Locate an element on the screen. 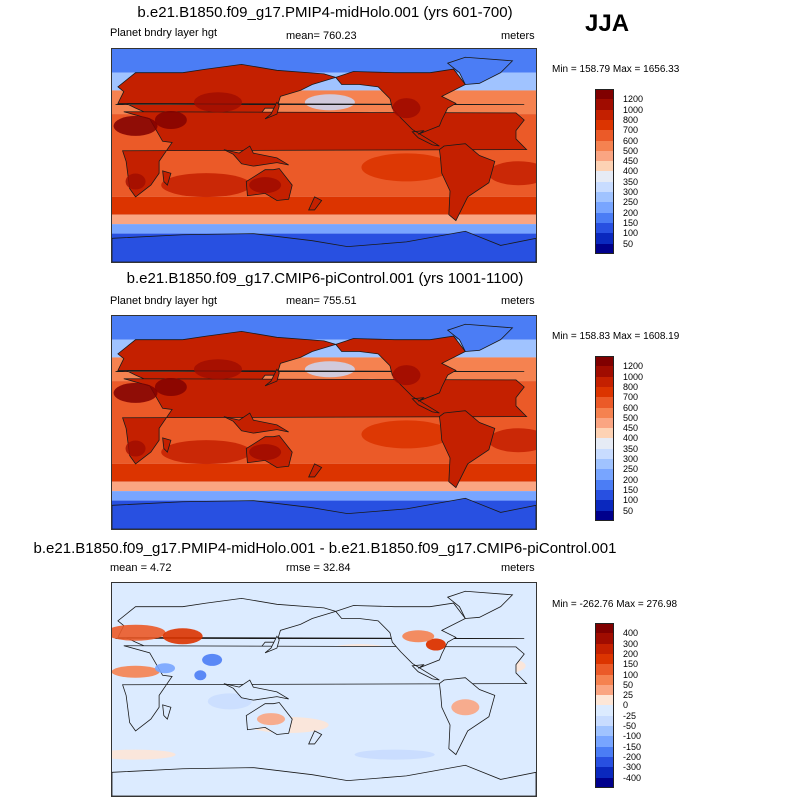 The width and height of the screenshot is (800, 800). central-asia-positive is located at coordinates (182, 636).